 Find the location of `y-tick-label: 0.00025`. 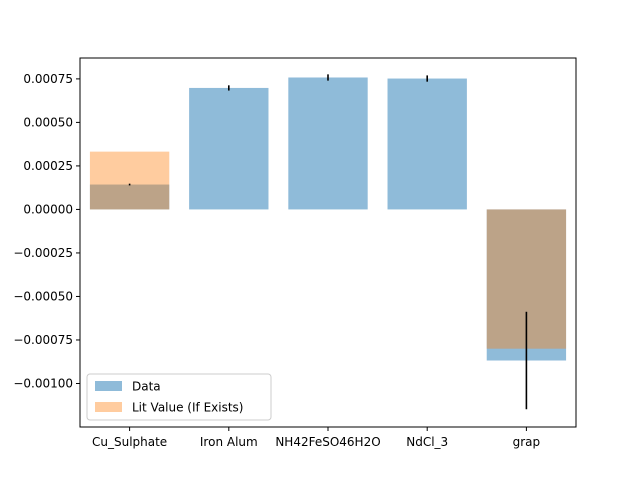

y-tick-label: 0.00025 is located at coordinates (48, 166).